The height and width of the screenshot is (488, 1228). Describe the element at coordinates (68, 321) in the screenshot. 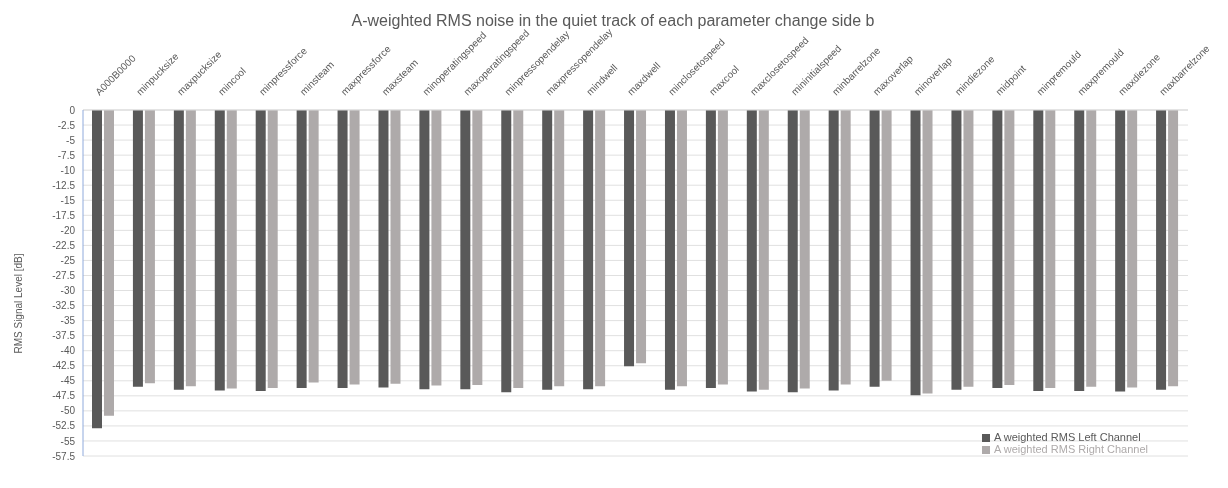

I see `y-tick-label: -35` at that location.